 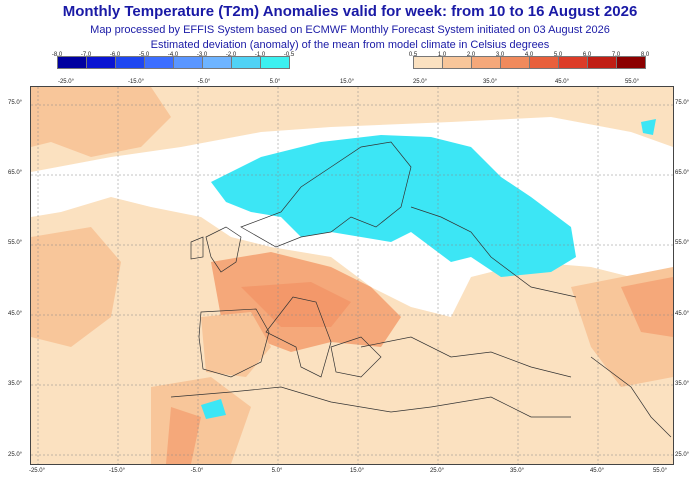 I want to click on legend-negative-tick-1: -7.0, so click(x=86, y=55).